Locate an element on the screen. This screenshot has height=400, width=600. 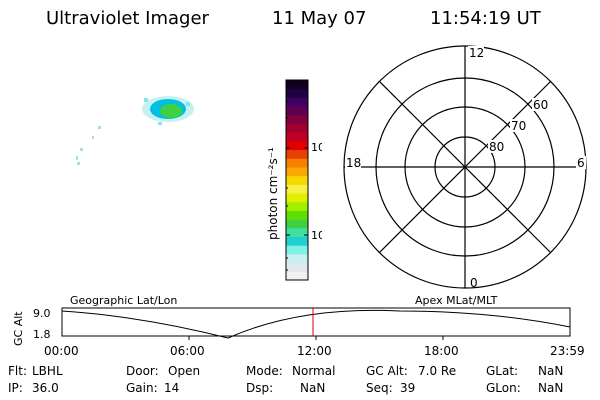
auroral-blob-main is located at coordinates (168, 110).